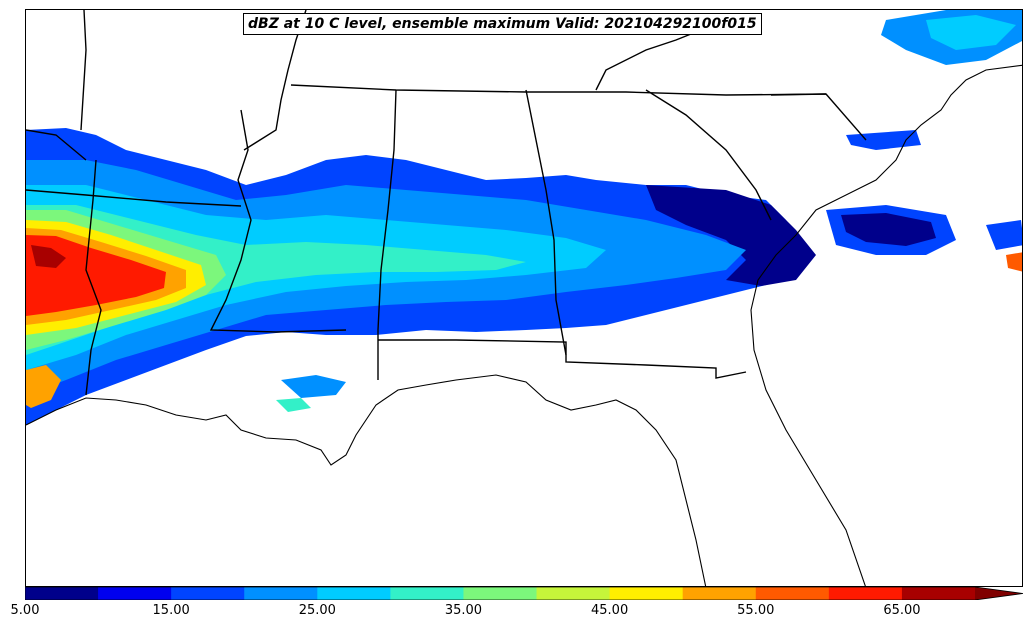  What do you see at coordinates (293, 405) in the screenshot?
I see `echo-cell-gulf-south` at bounding box center [293, 405].